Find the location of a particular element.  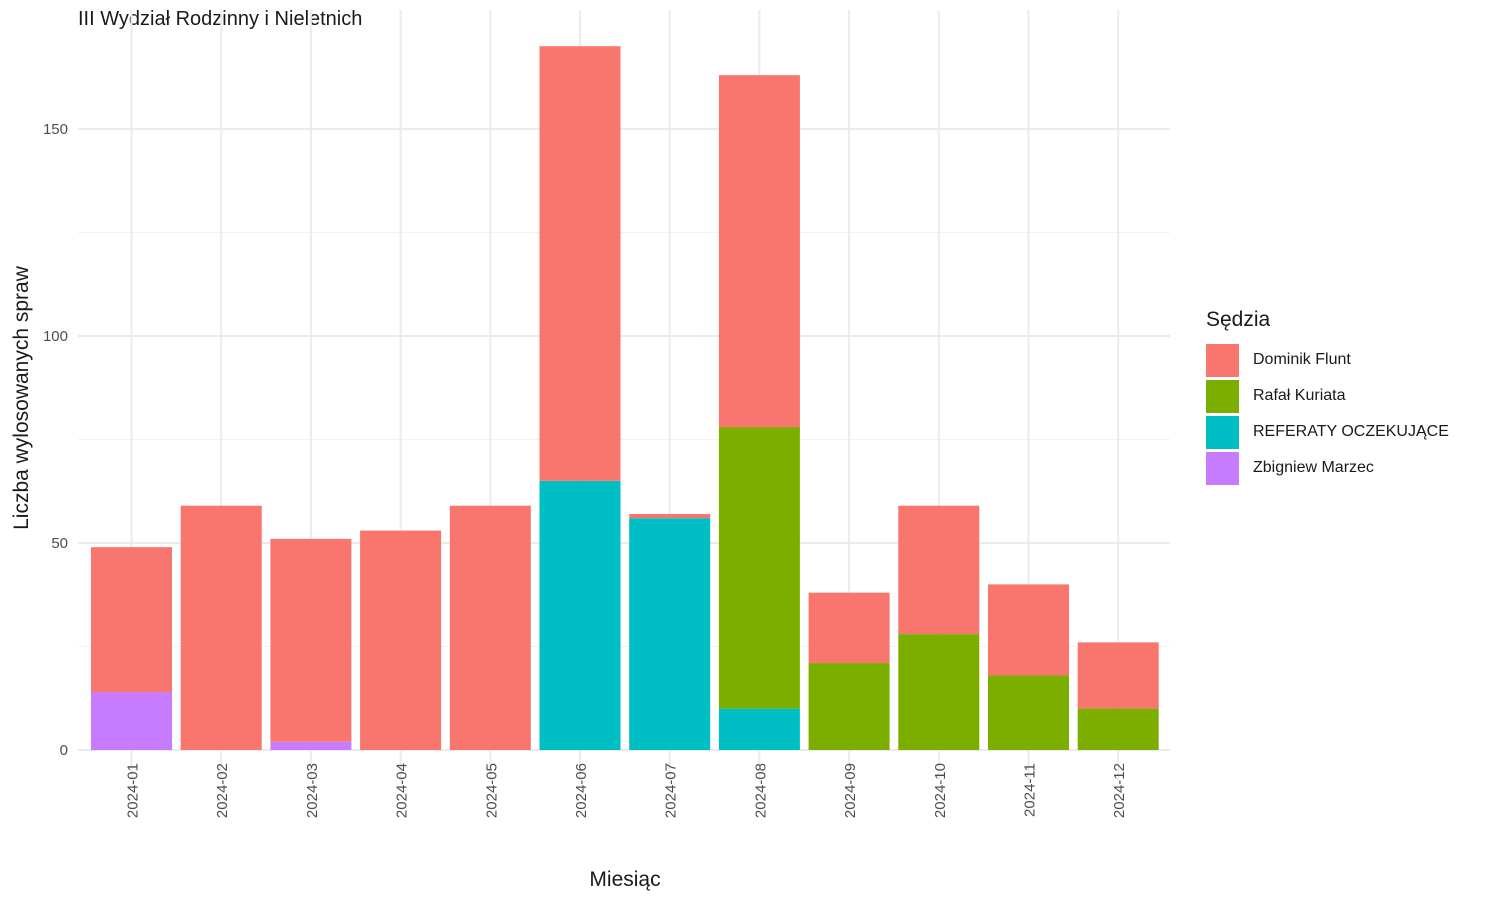

x-tick-label: 2024-10 is located at coordinates (940, 790).